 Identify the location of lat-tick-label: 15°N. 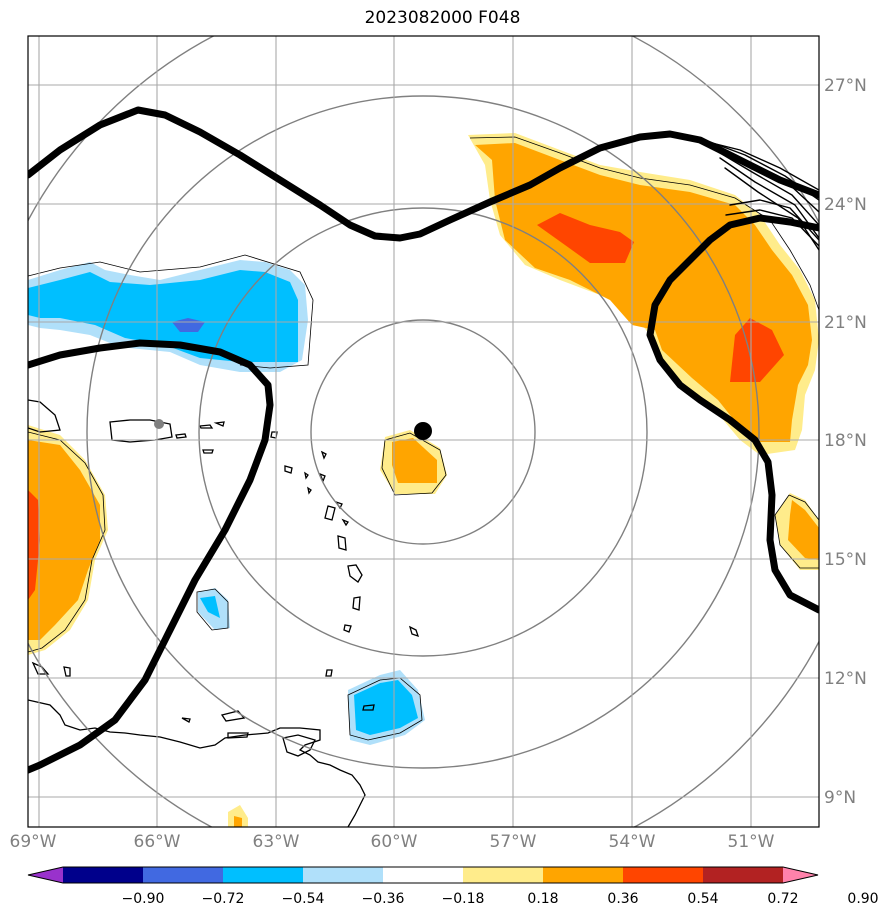
(845, 560).